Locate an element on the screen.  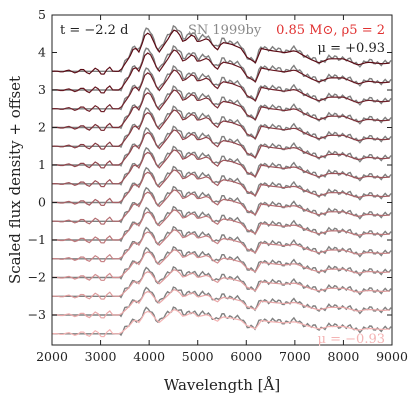
y-tick-label: 5 is located at coordinates (42, 14).